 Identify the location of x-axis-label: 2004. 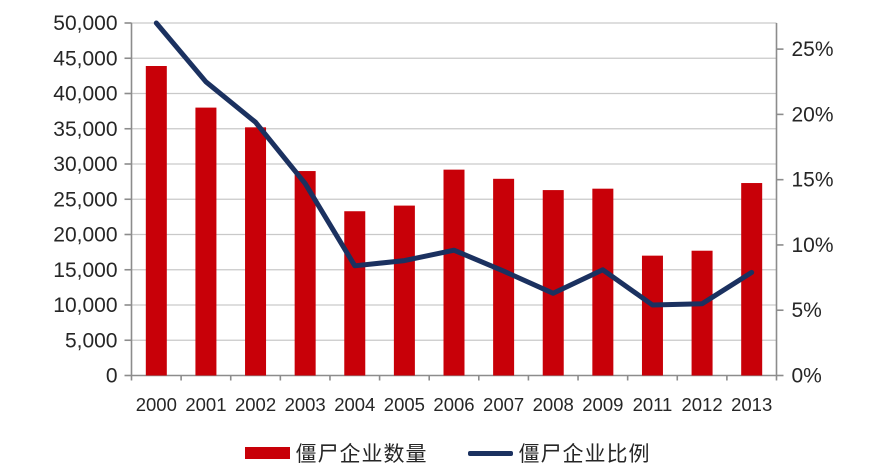
(354, 404).